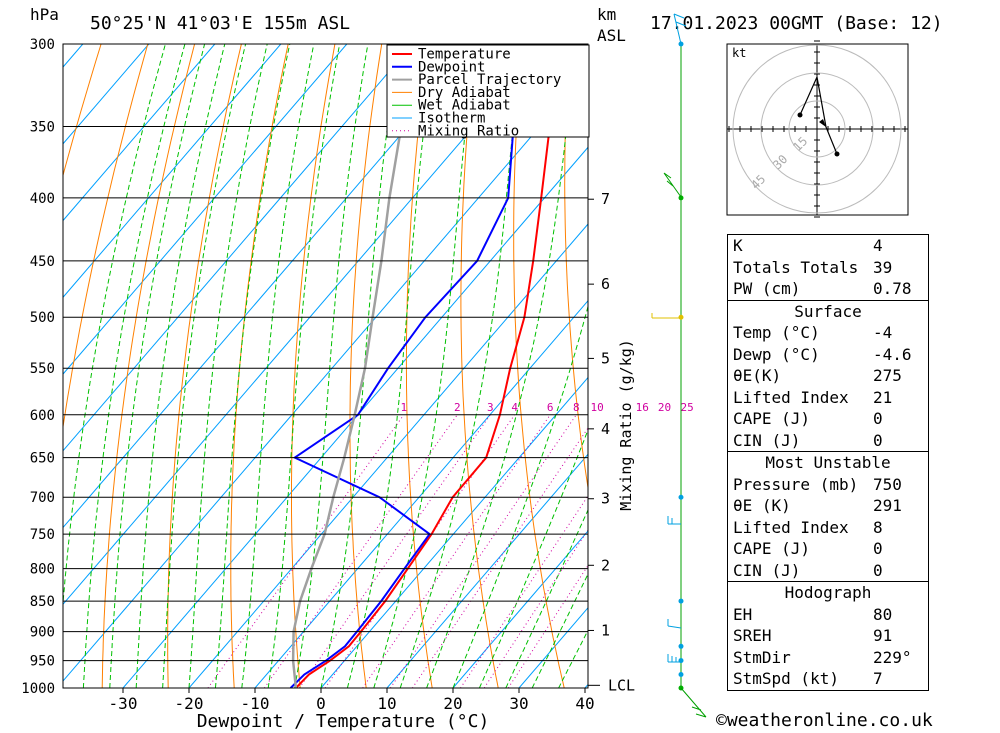 The width and height of the screenshot is (1000, 733). What do you see at coordinates (321, 703) in the screenshot?
I see `x-tick-label: 0` at bounding box center [321, 703].